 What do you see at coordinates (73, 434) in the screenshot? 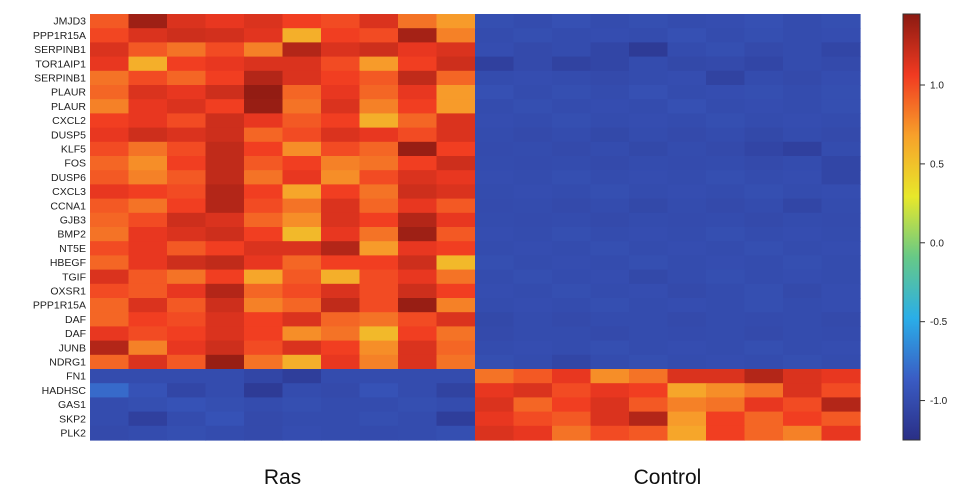
I see `row-label: PLK2` at bounding box center [73, 434].